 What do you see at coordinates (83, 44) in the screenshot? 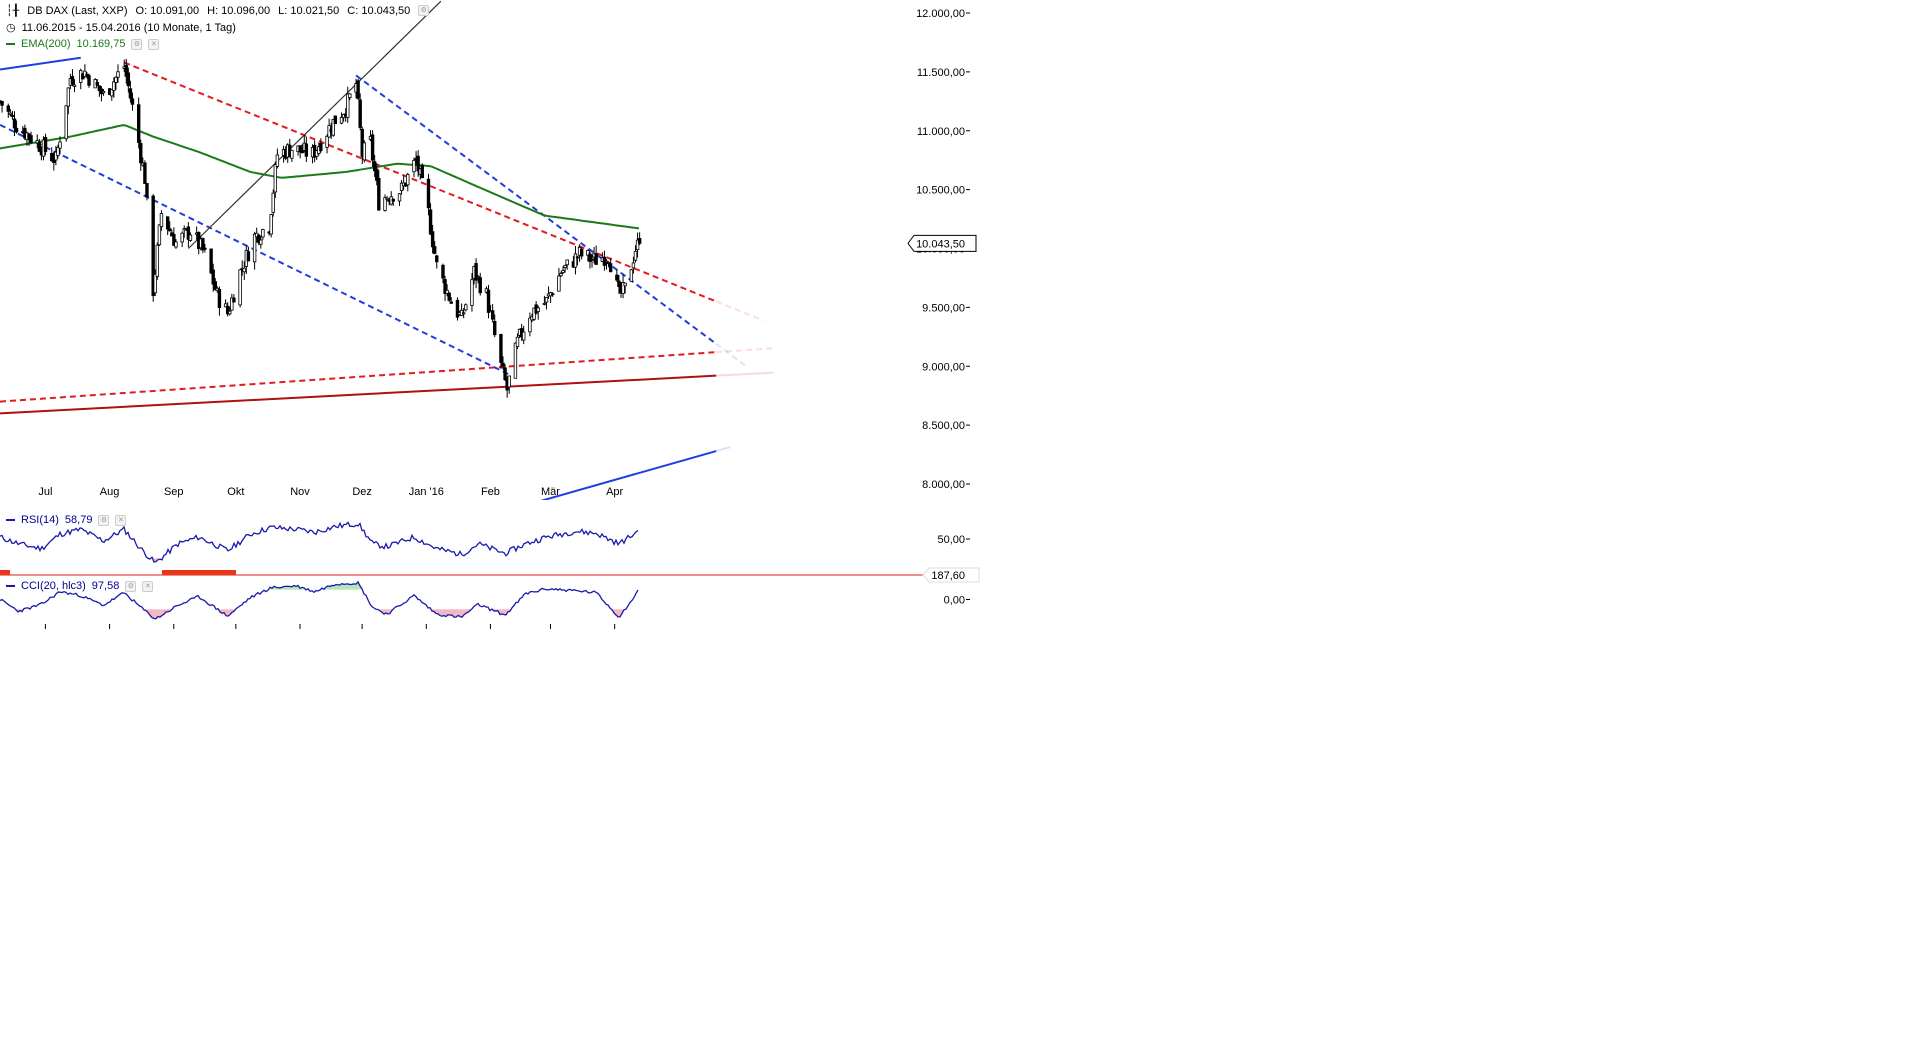
I see `ema-legend: EMA(200) 10.169,75 ⚙ ✕` at bounding box center [83, 44].